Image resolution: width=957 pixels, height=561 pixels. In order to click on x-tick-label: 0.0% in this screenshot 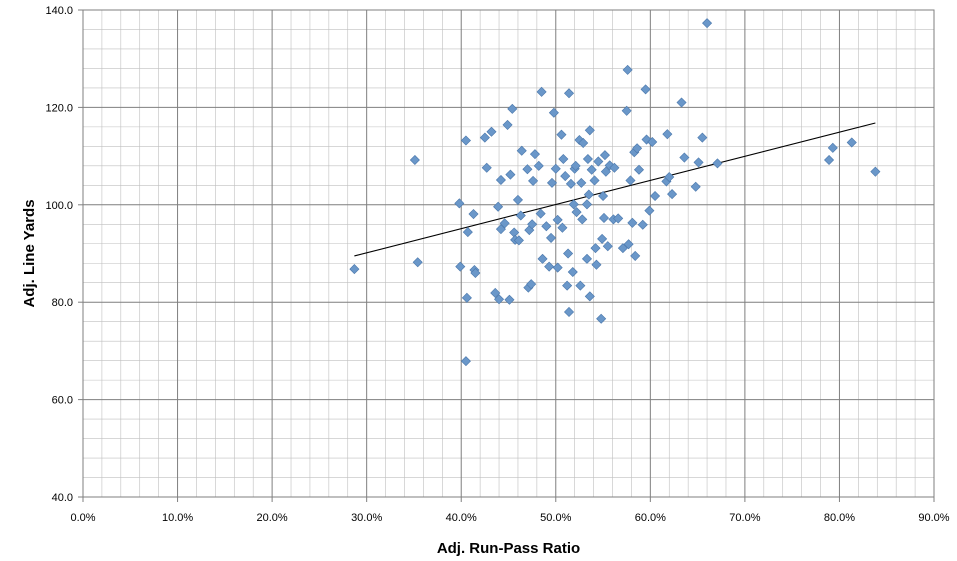, I will do `click(82, 518)`.